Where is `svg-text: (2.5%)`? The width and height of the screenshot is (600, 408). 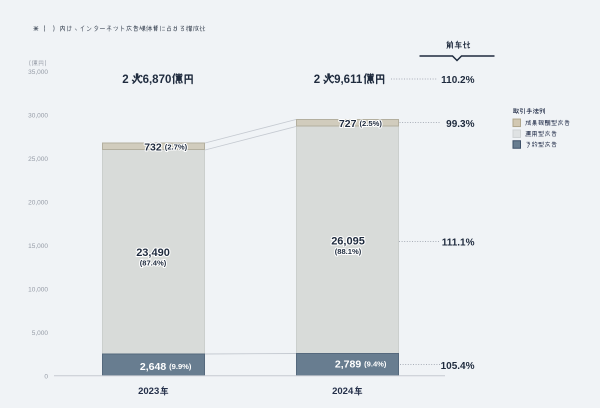
svg-text: (2.5%) is located at coordinates (371, 123).